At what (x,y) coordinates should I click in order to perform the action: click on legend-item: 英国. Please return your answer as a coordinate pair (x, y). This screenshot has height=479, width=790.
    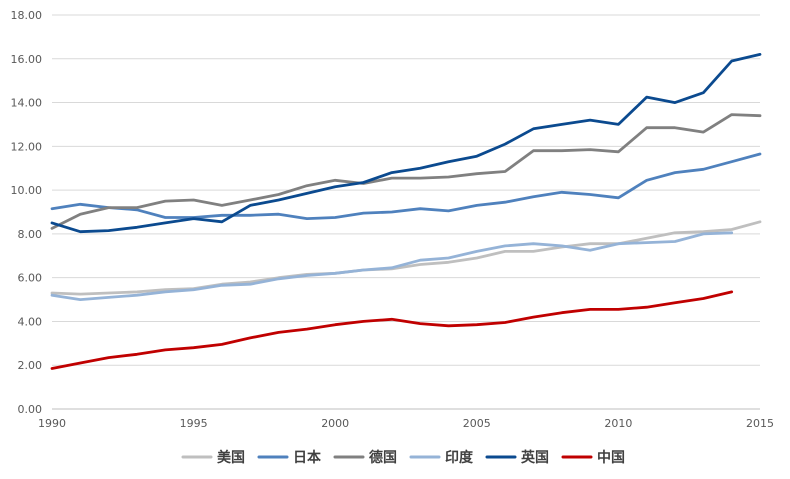
    Looking at the image, I should click on (517, 457).